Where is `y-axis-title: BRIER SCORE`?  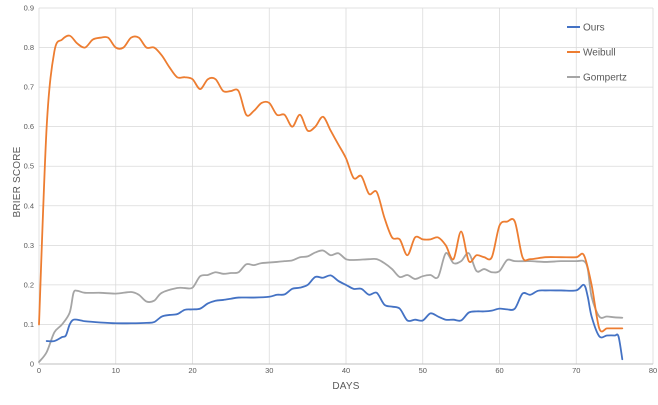
y-axis-title: BRIER SCORE is located at coordinates (17, 181).